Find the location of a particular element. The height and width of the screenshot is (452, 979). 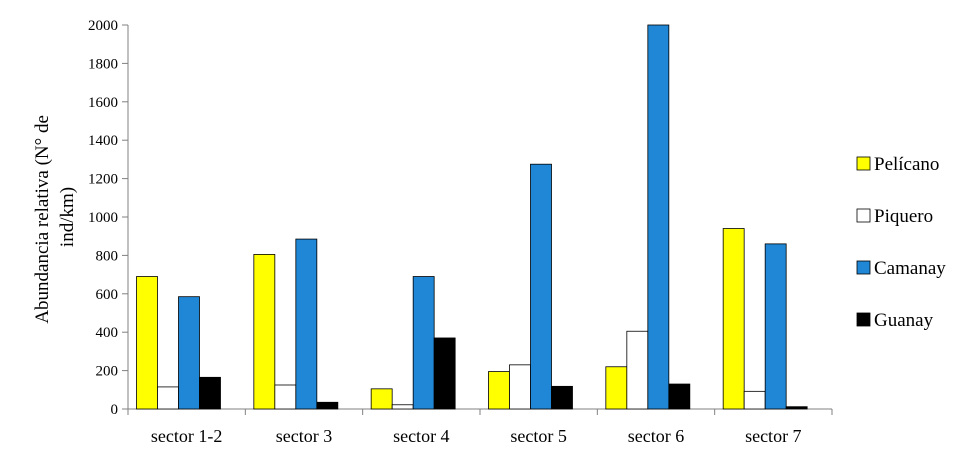

x-tick-label: sector 3 is located at coordinates (304, 436).